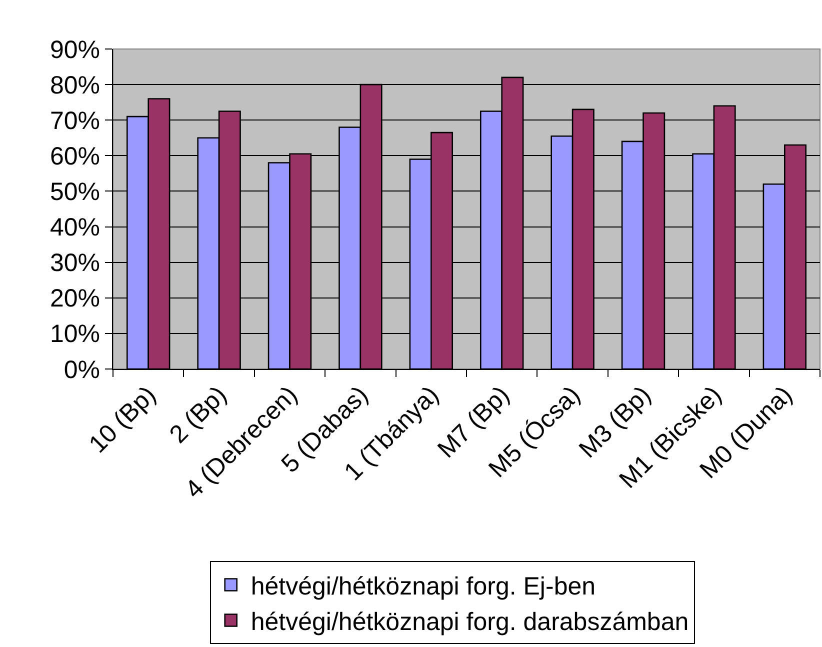 The height and width of the screenshot is (647, 822). I want to click on y-tick-label: 50%, so click(75, 192).